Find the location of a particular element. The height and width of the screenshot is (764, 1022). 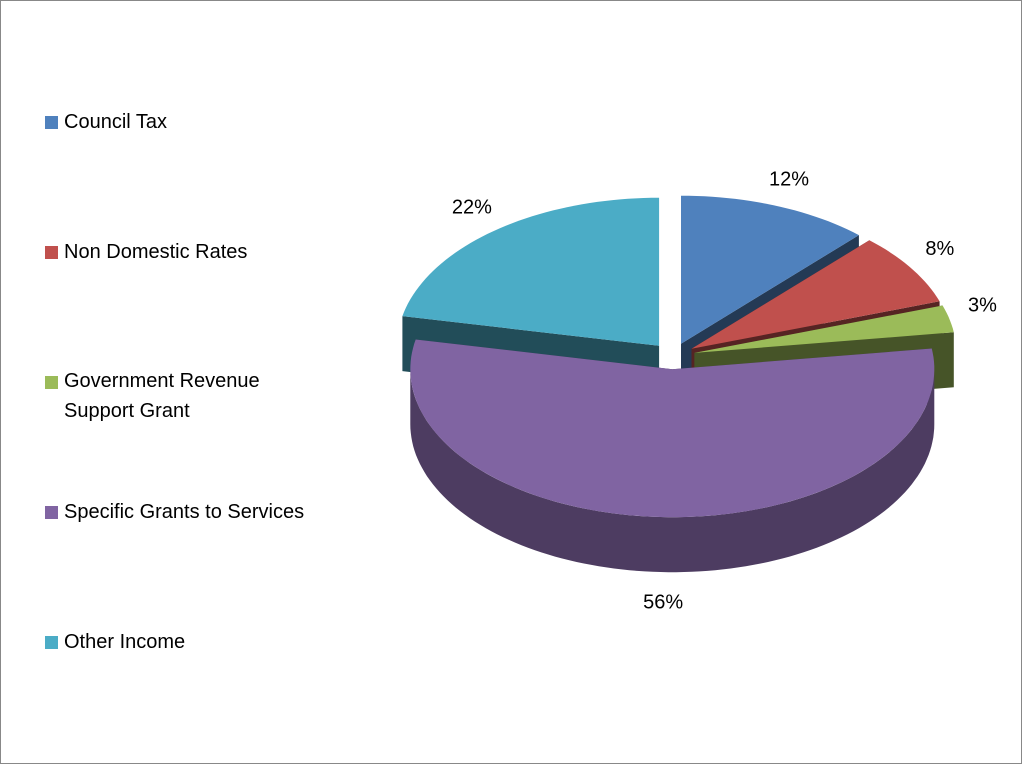

legend-item: Specific Grants to Services is located at coordinates (210, 566).